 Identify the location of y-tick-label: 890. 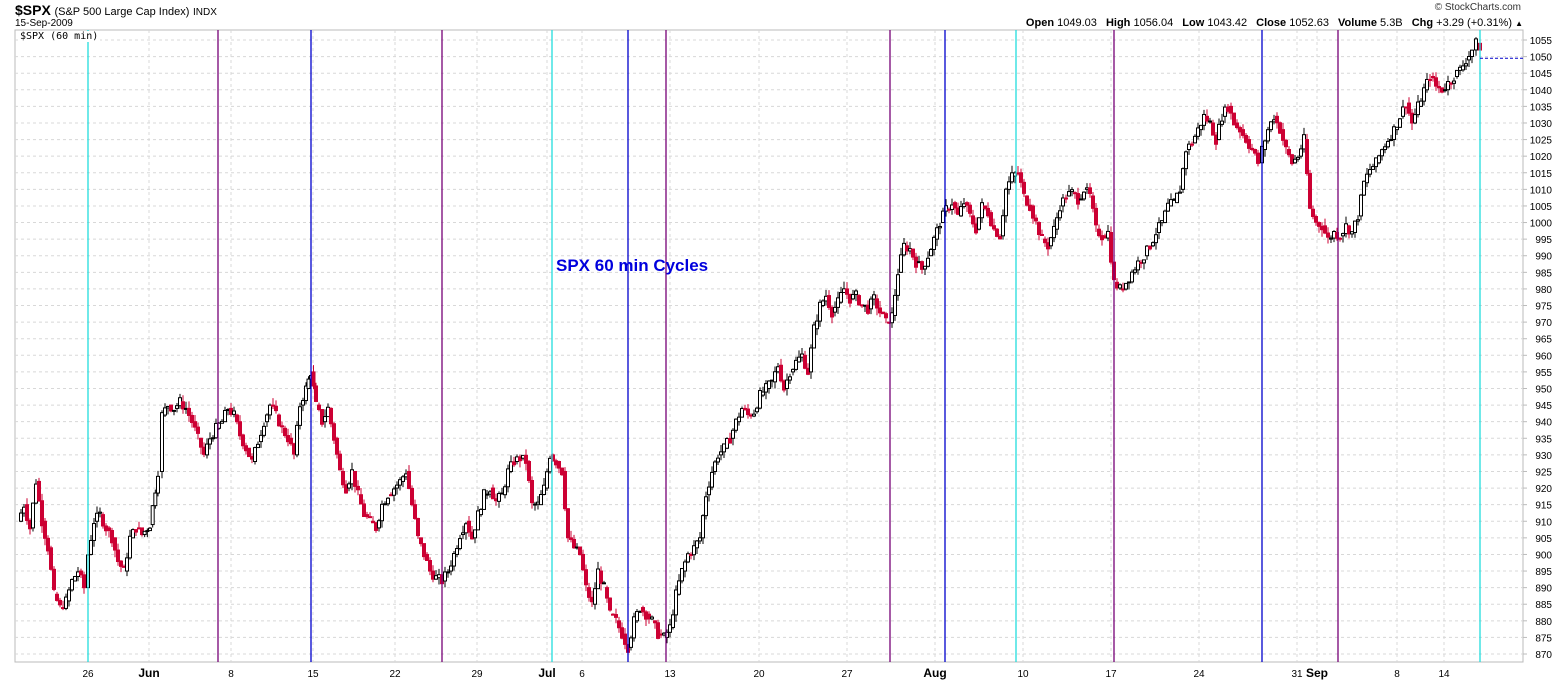
(1543, 589).